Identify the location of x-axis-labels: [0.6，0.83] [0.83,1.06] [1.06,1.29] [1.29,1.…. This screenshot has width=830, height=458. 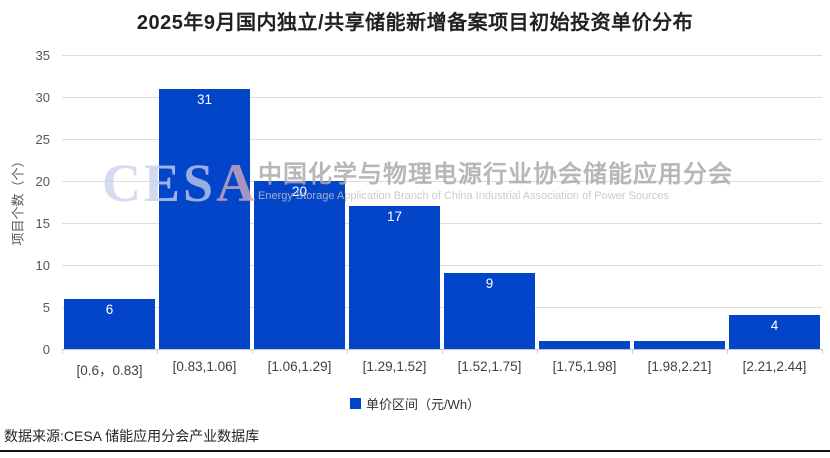
(442, 369).